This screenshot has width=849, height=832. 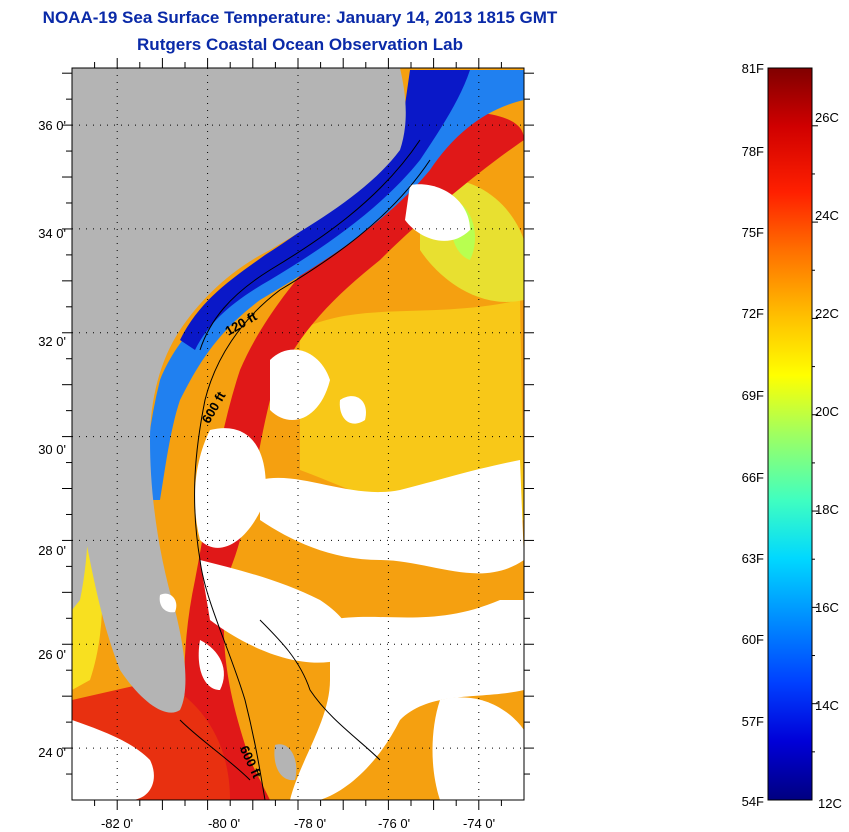 I want to click on colorbar-c-label: 18C, so click(x=827, y=509).